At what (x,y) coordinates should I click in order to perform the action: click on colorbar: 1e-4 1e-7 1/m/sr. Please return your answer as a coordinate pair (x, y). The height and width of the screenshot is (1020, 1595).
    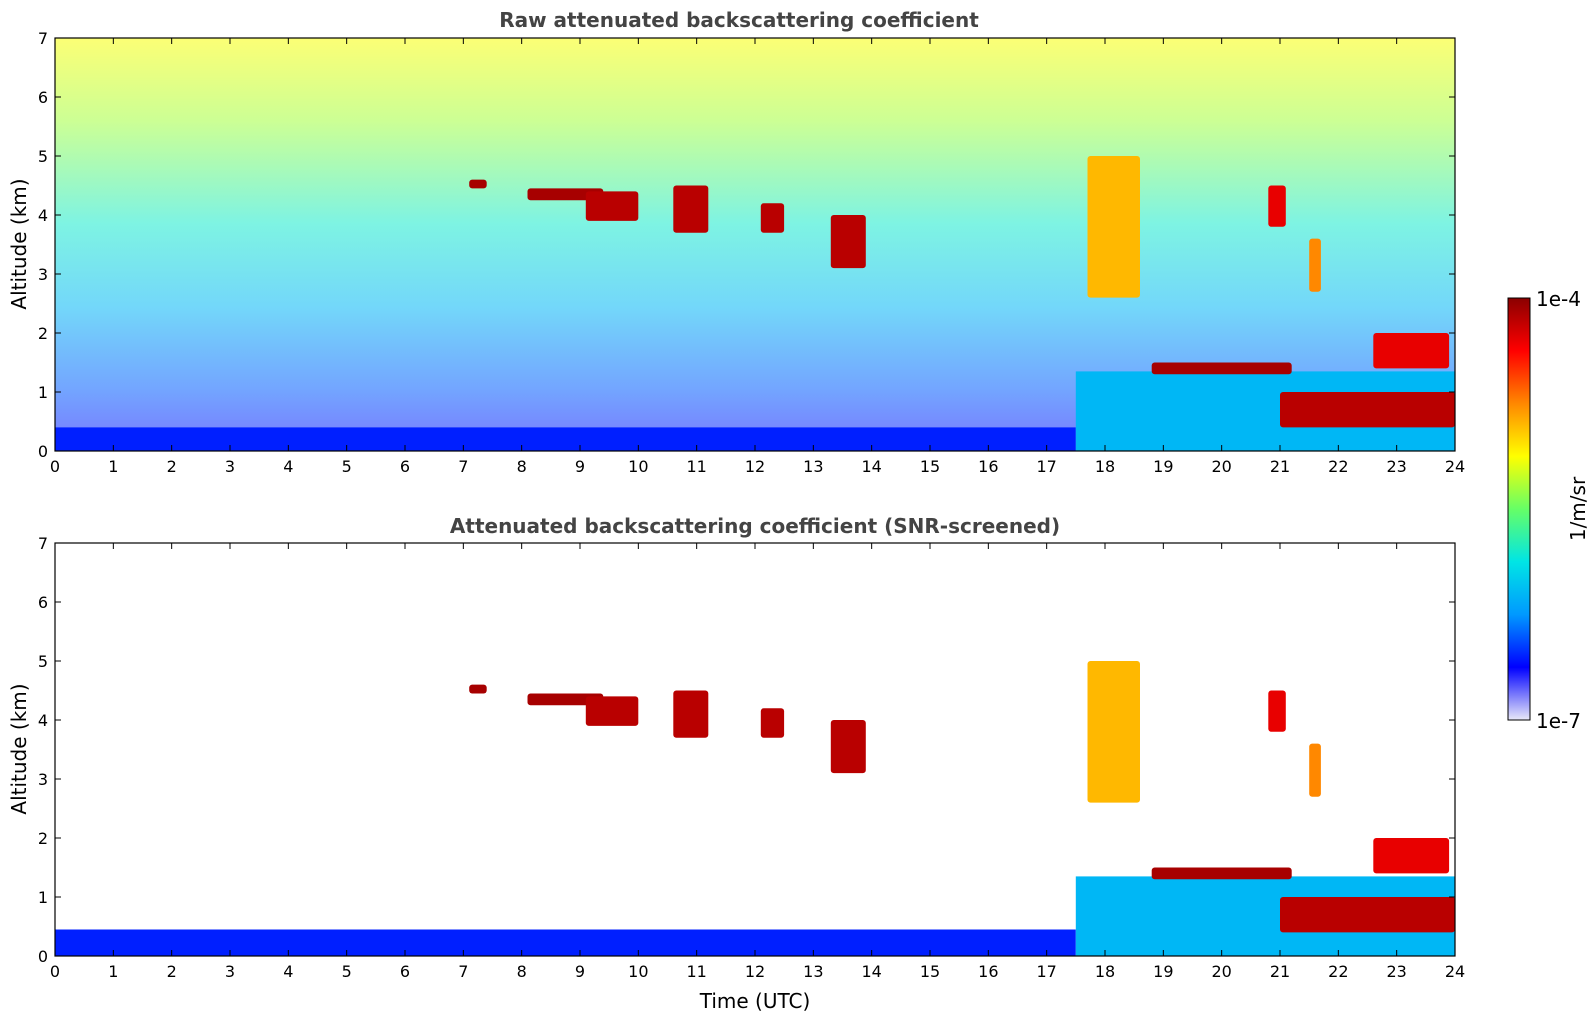
    Looking at the image, I should click on (1548, 510).